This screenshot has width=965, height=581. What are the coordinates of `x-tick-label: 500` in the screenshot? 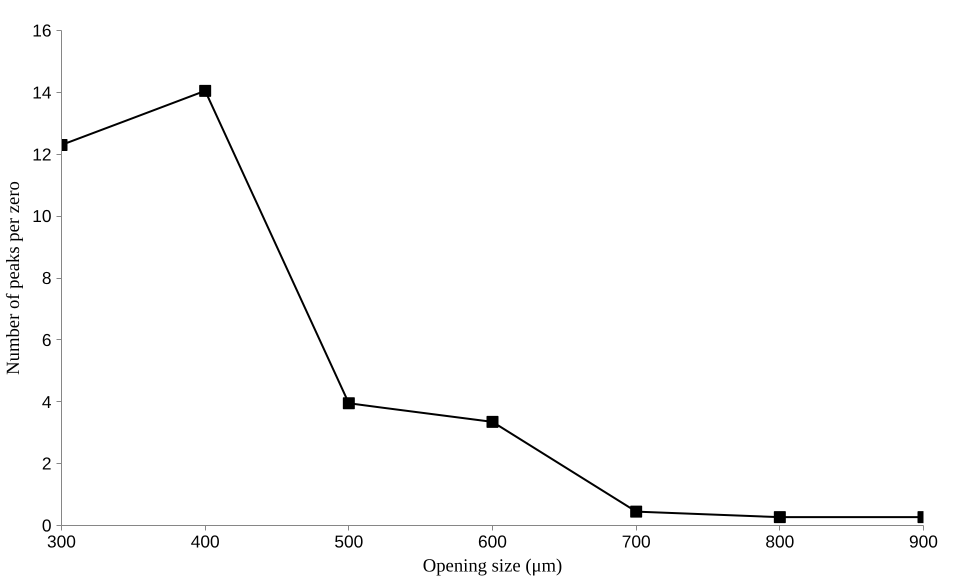 It's located at (349, 542).